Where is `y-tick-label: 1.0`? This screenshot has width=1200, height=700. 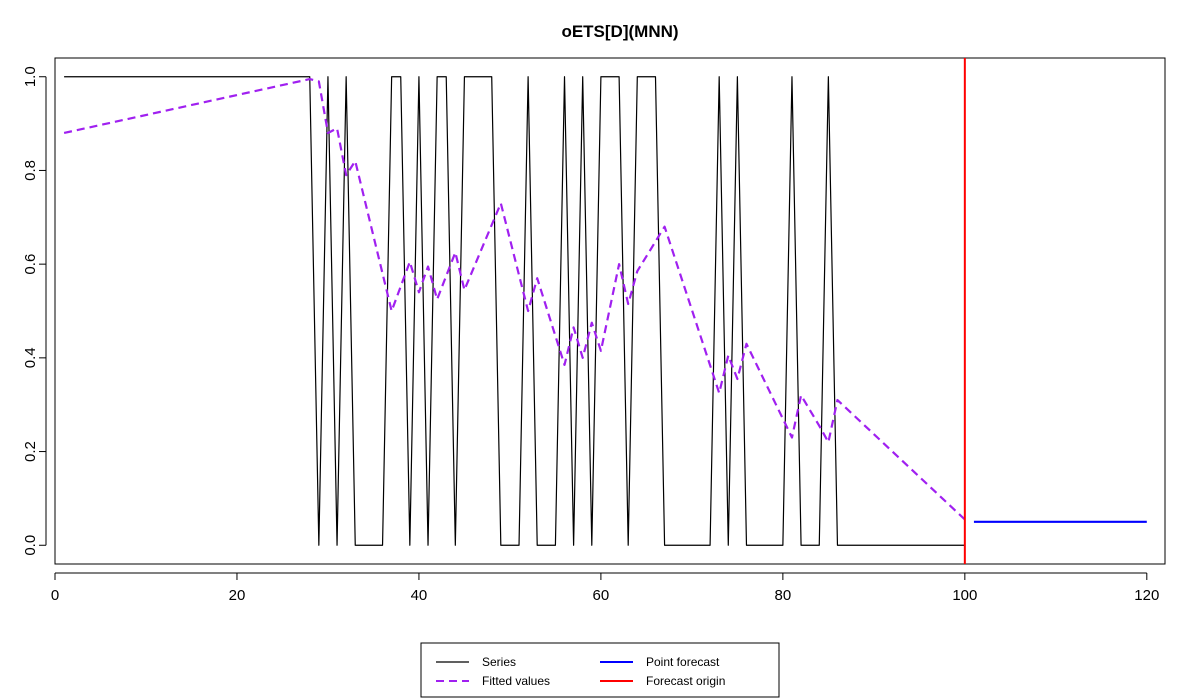
y-tick-label: 1.0 is located at coordinates (30, 76).